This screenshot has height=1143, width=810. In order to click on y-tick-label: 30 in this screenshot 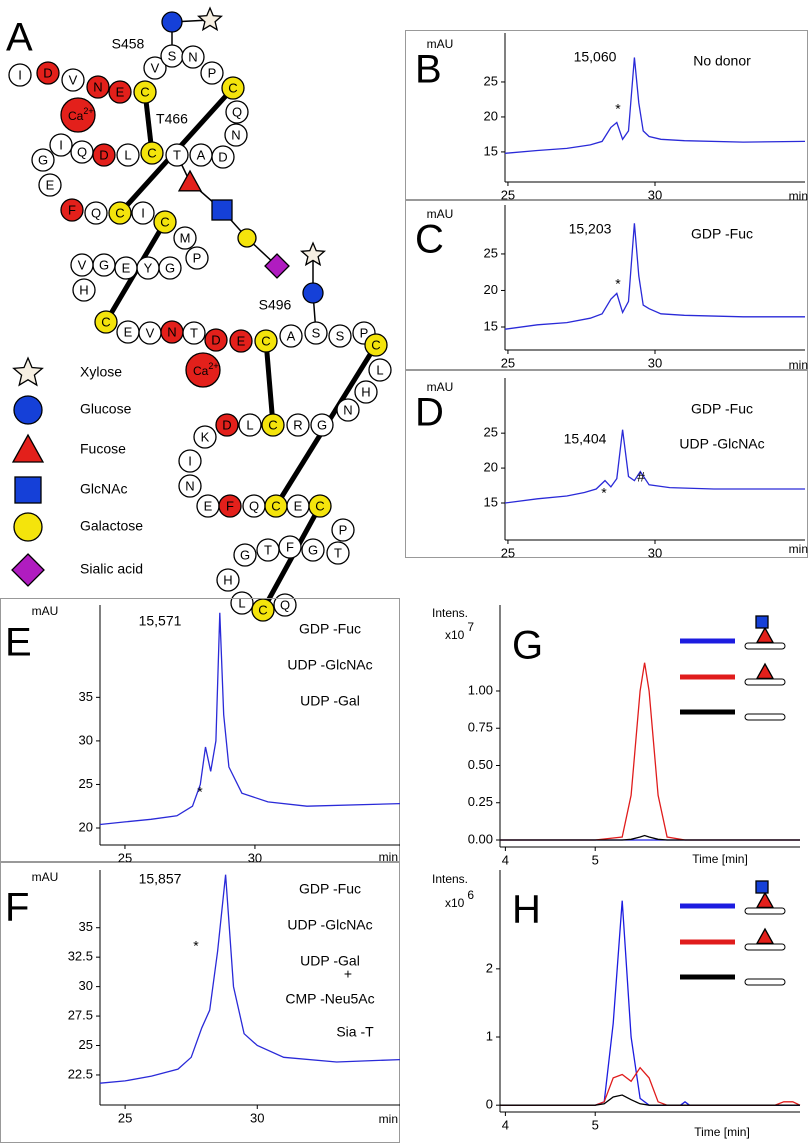, I will do `click(86, 985)`.